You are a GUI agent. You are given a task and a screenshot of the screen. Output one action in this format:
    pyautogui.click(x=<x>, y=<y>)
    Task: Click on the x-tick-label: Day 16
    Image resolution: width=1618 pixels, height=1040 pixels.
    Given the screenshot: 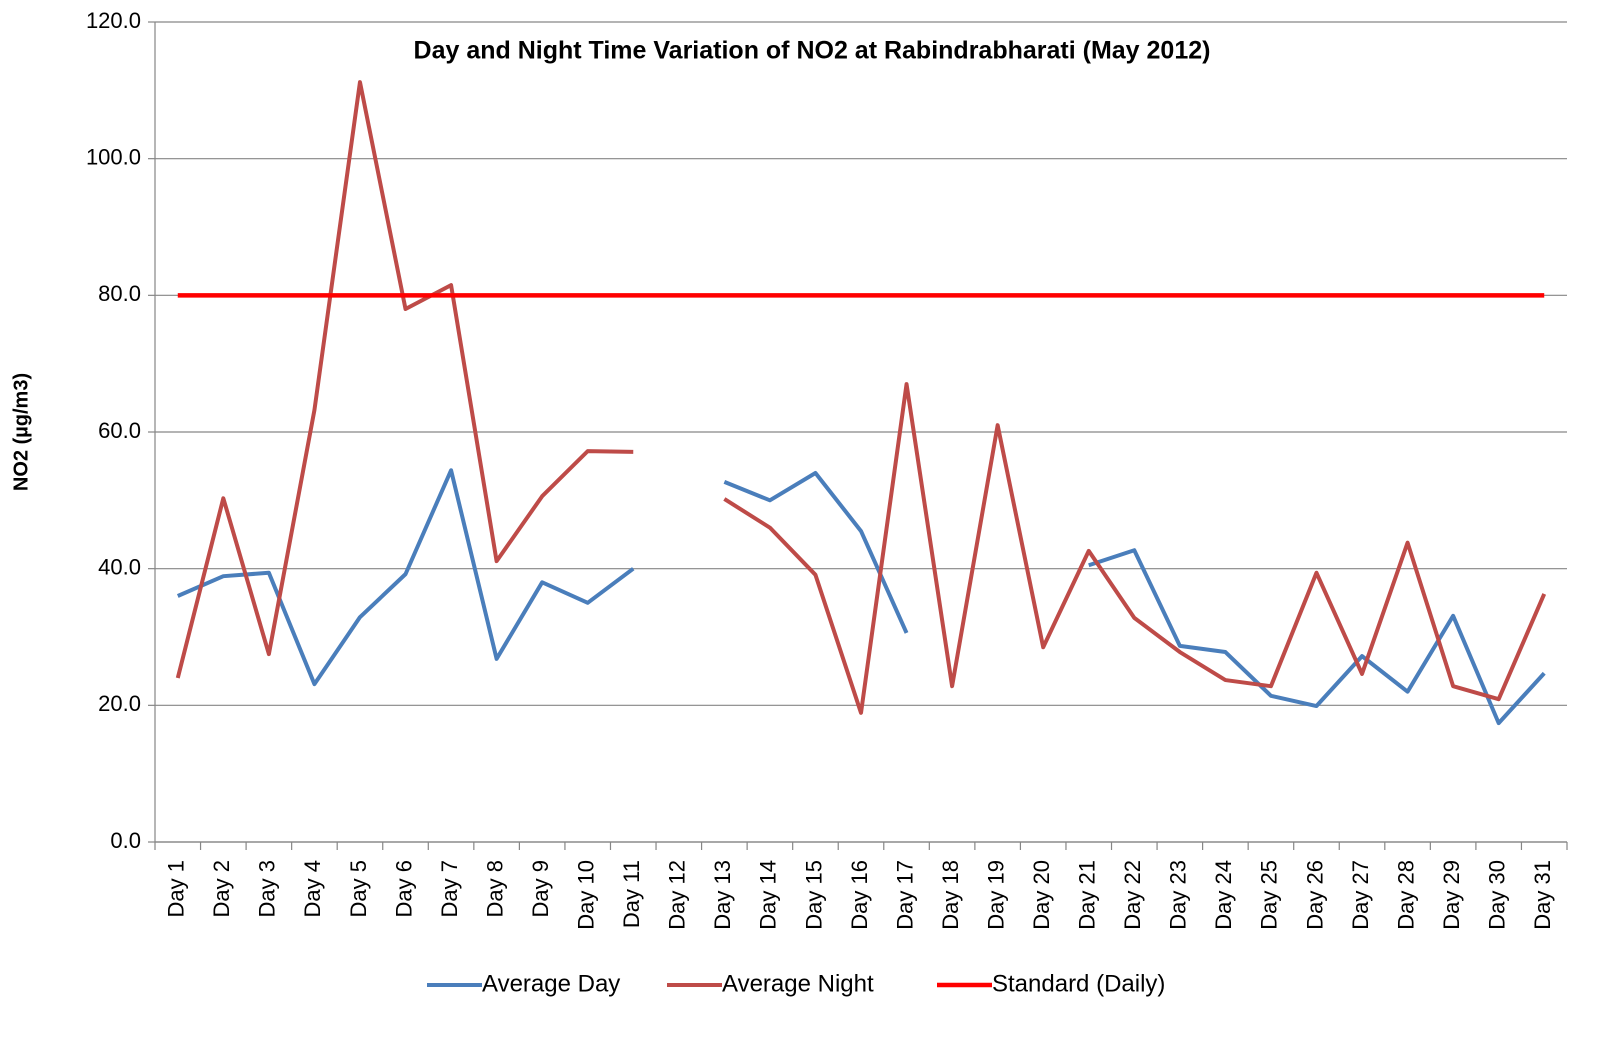 What is the action you would take?
    pyautogui.click(x=859, y=895)
    